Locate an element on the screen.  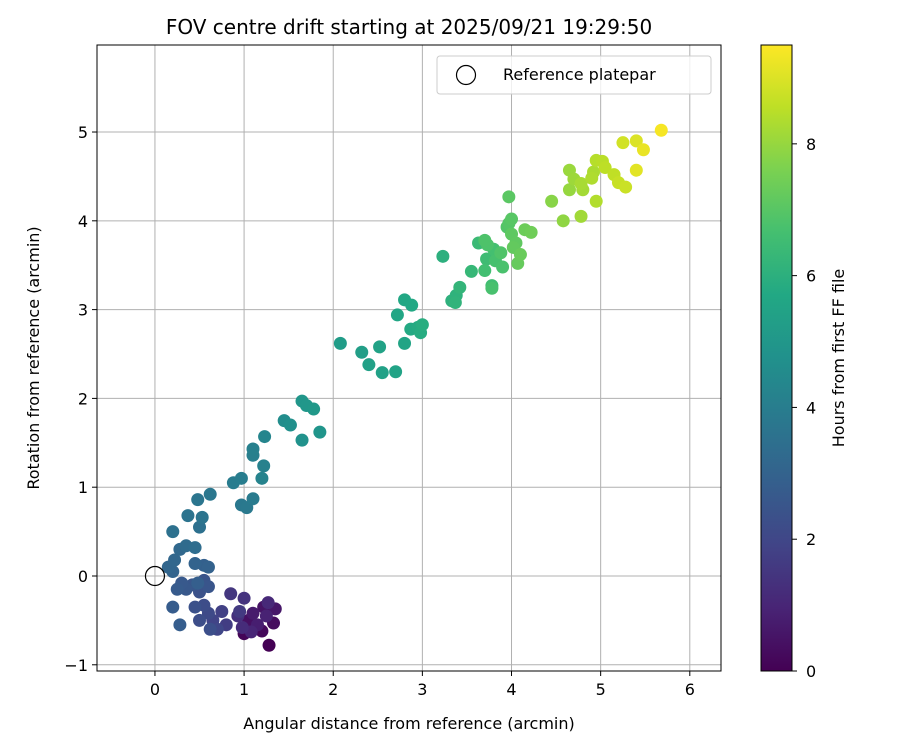
colorbar: 0 2 4 6 8 Hours from first FF file is located at coordinates (804, 362).